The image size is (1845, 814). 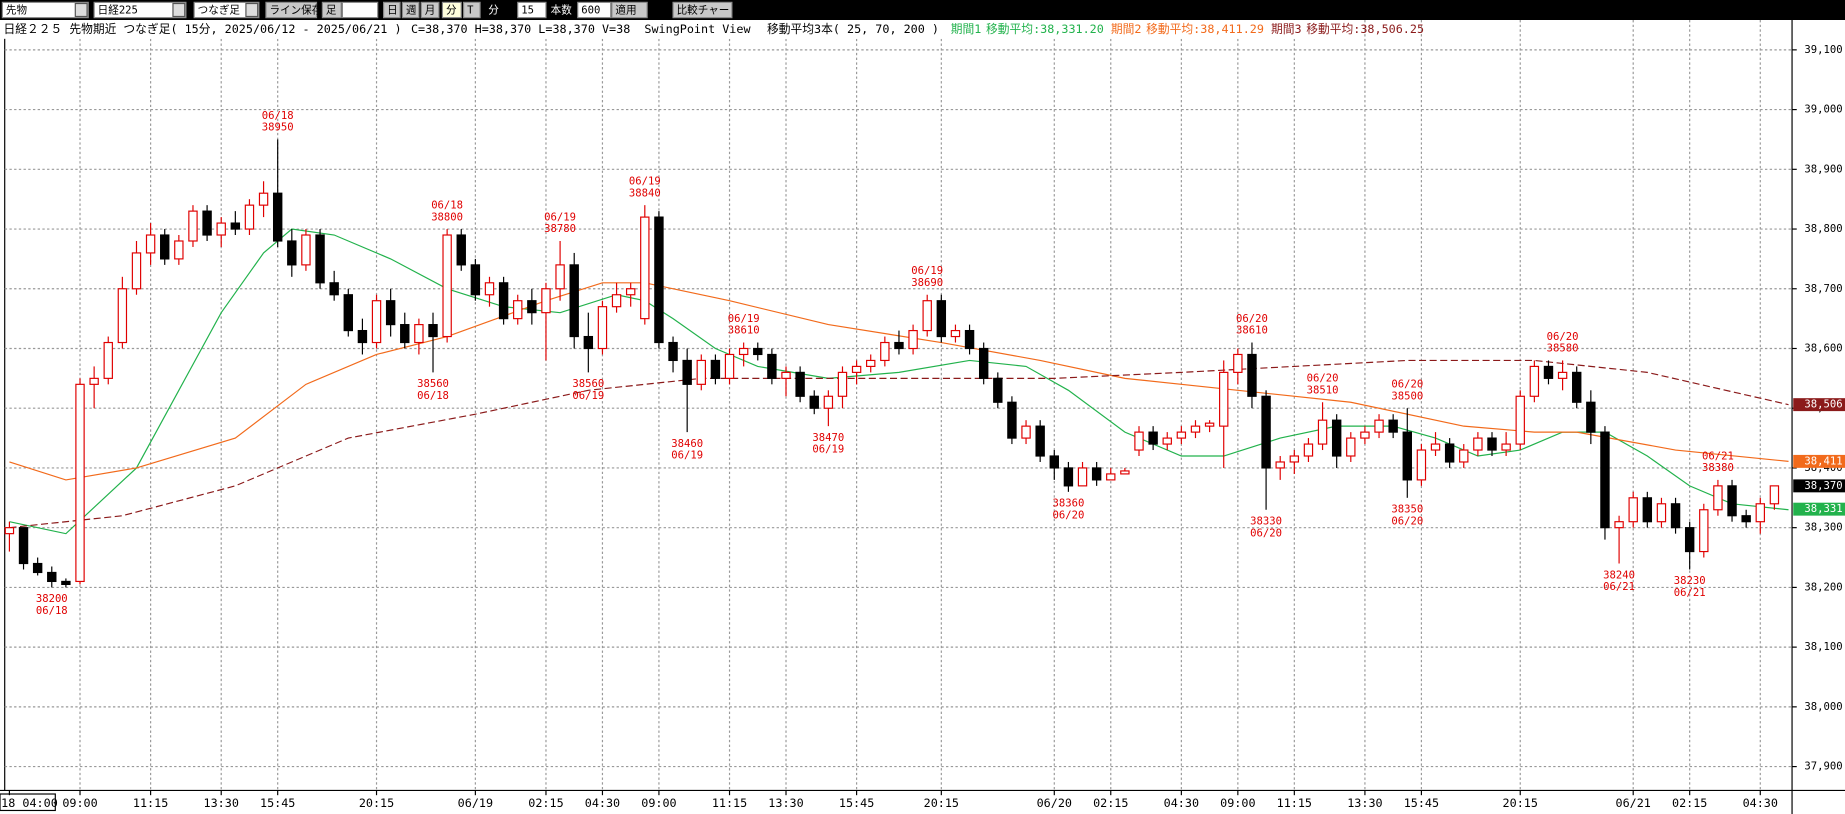 What do you see at coordinates (1407, 510) in the screenshot?
I see `swing-price: 38350` at bounding box center [1407, 510].